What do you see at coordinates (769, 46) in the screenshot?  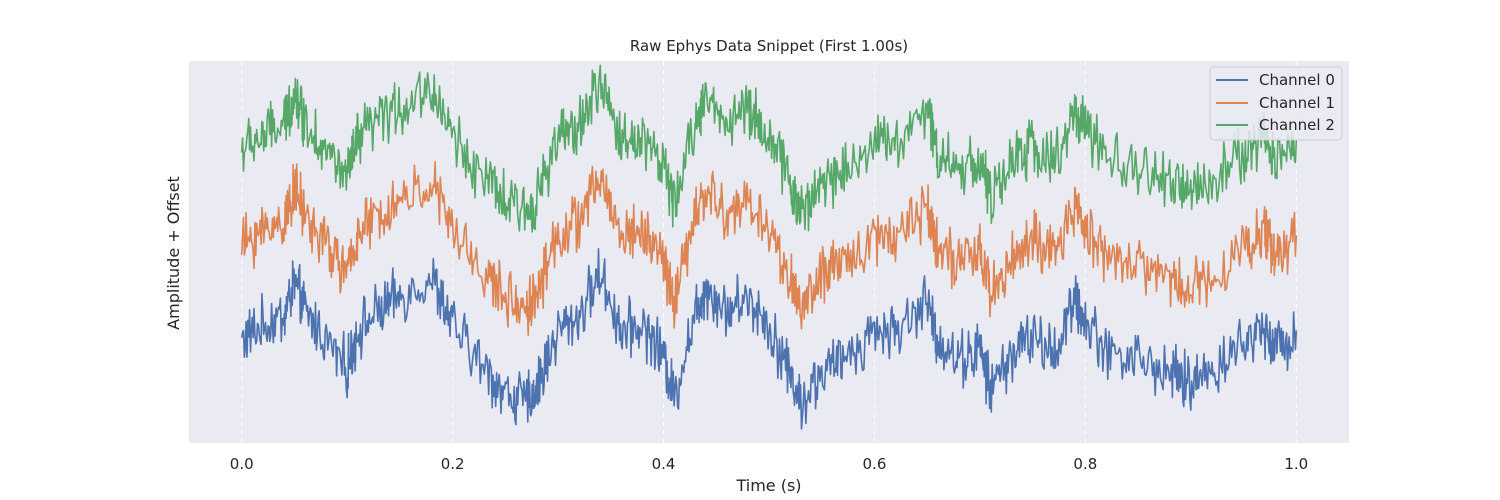 I see `chart-title: Raw Ephys Data Snippet (First 1.00s)` at bounding box center [769, 46].